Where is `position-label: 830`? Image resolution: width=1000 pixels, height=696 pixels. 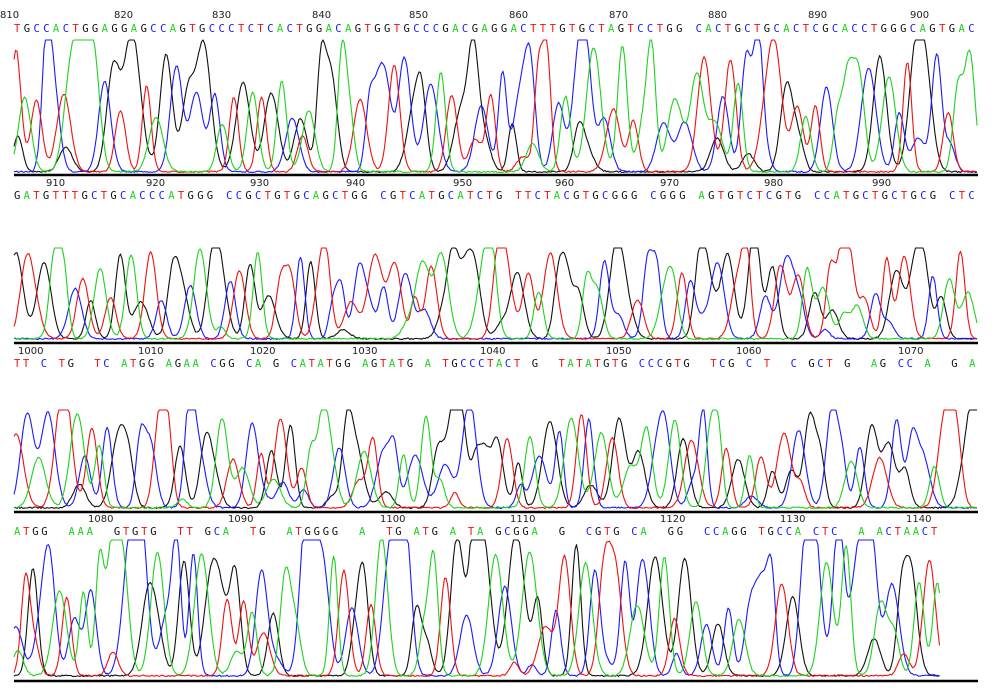 position-label: 830 is located at coordinates (221, 15).